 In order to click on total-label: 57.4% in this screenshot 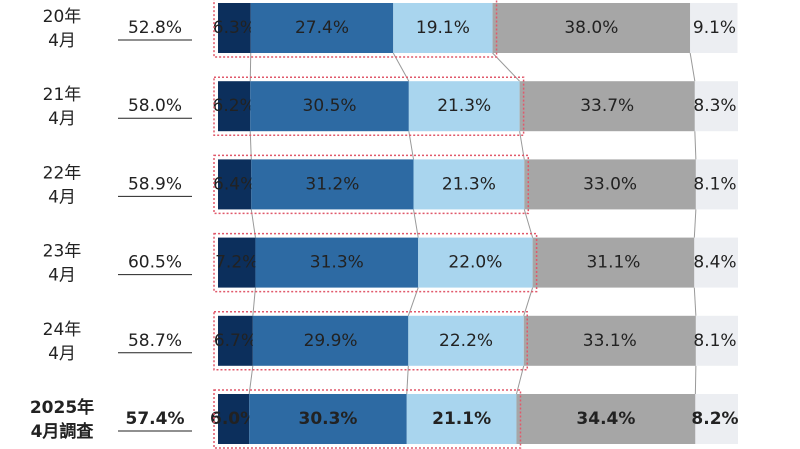, I will do `click(155, 419)`.